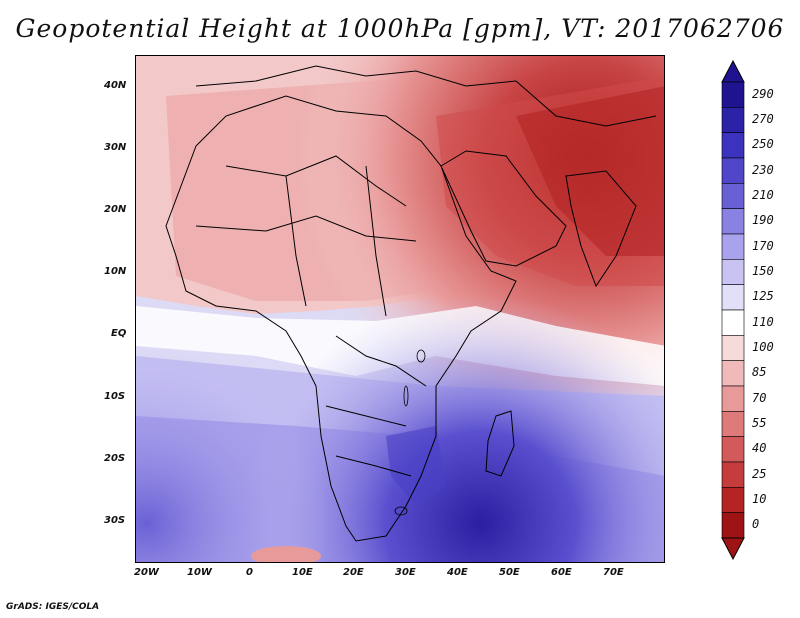  I want to click on lon-label-50e: 50E, so click(509, 572).